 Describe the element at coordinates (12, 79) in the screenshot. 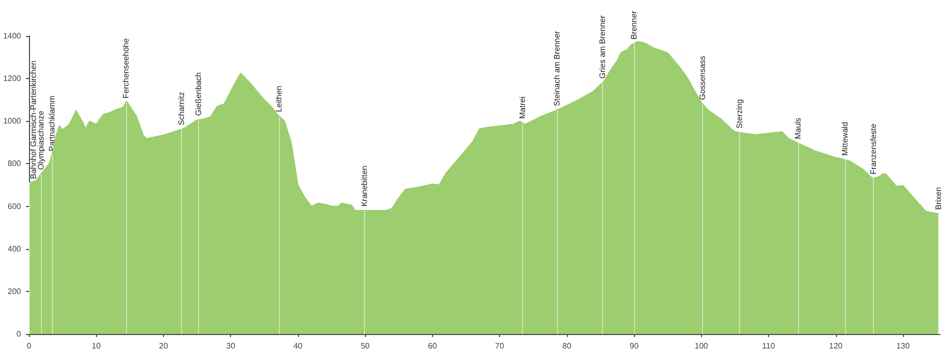

I see `y-tick-label: 1200` at that location.